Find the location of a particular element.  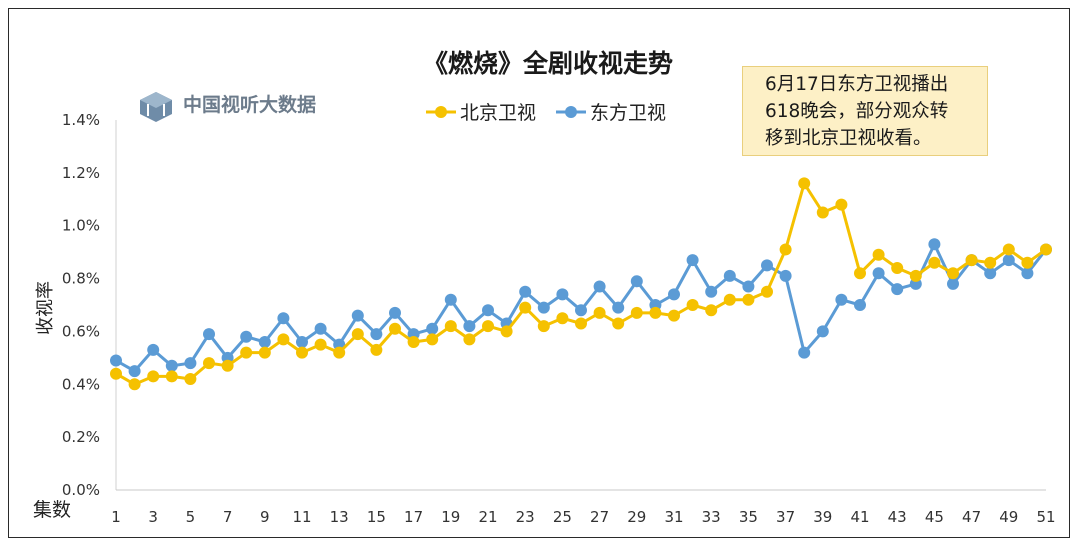

cvb-logo-icon is located at coordinates (156, 107).